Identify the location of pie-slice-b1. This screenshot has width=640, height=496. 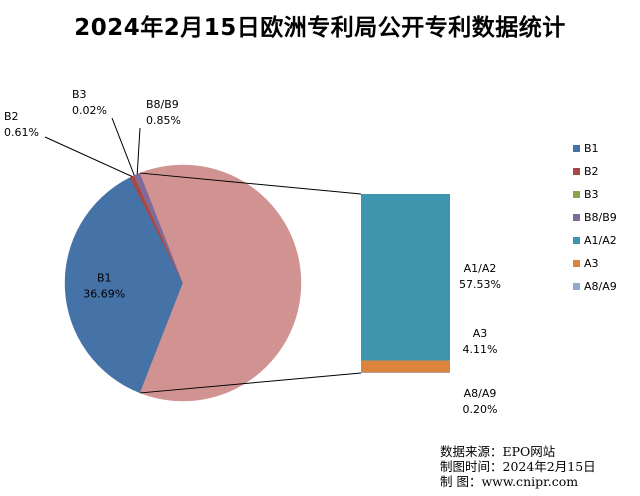
(124, 285).